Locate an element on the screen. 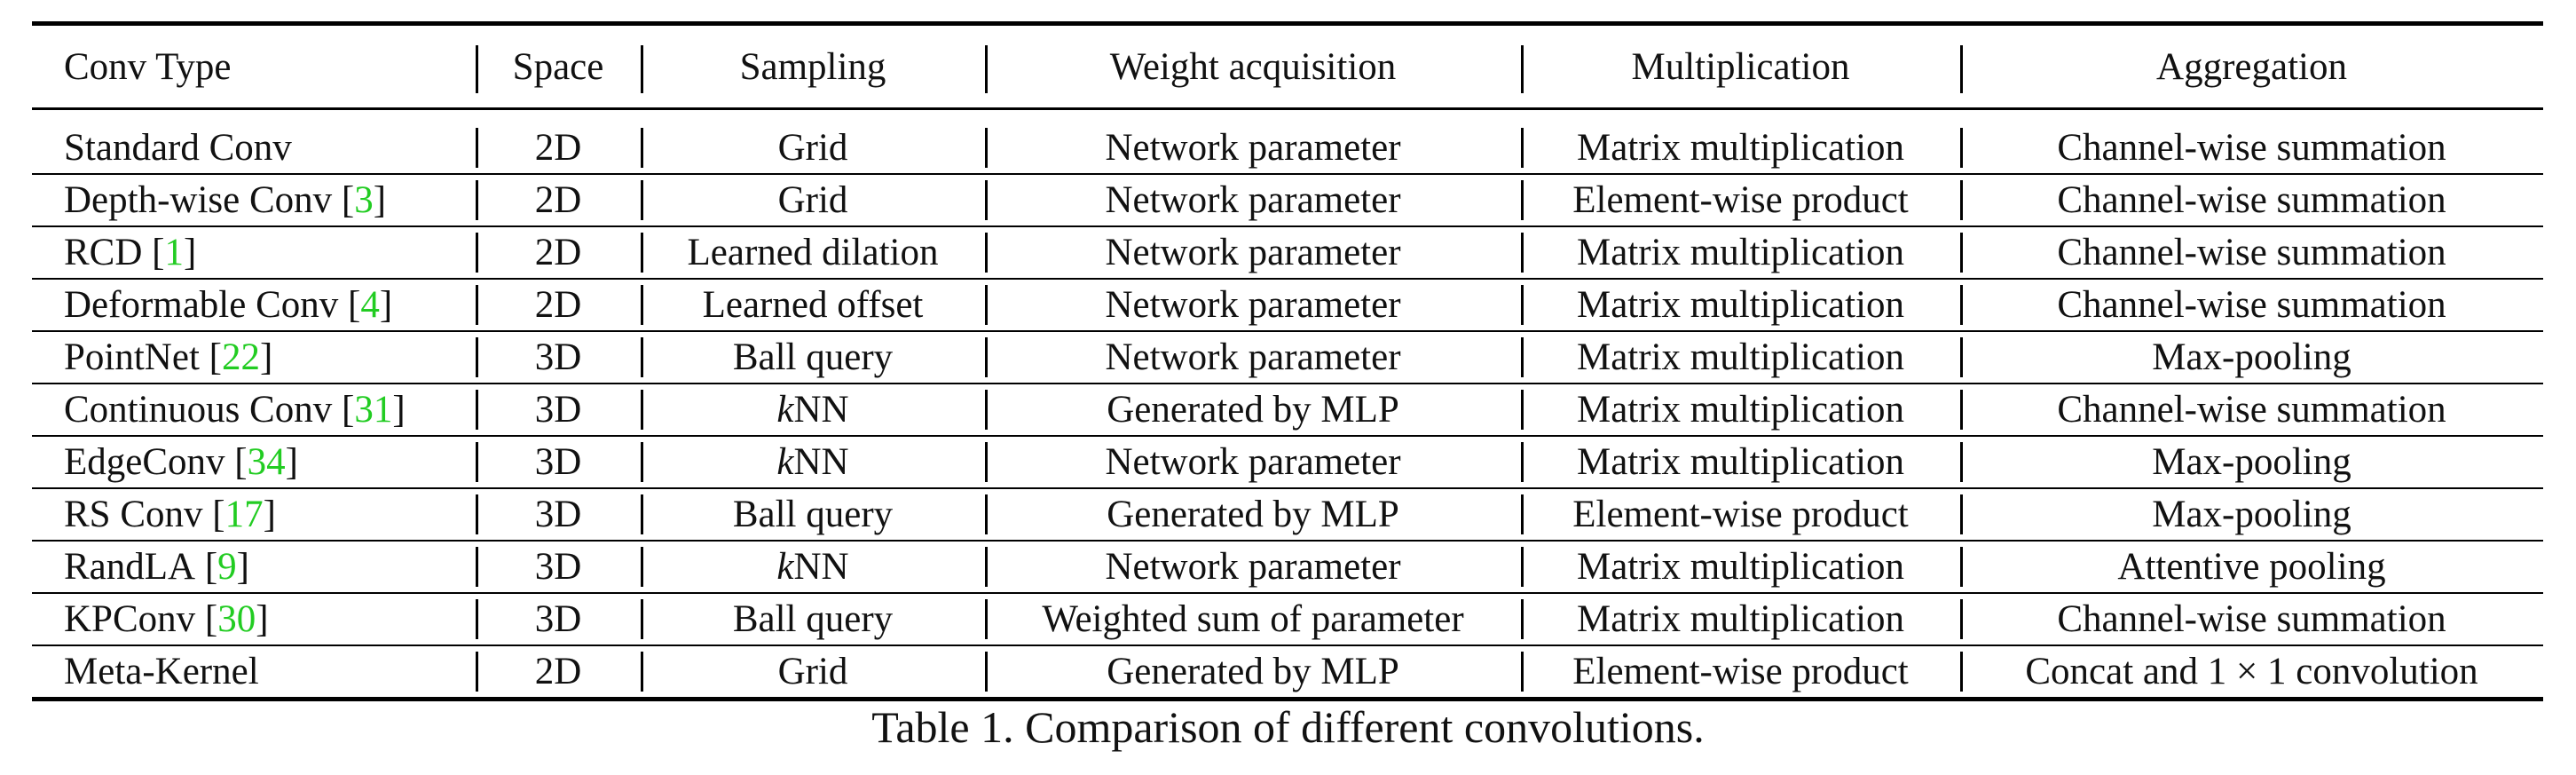 The height and width of the screenshot is (775, 2576). conv-type-cell: Continuous Conv [31] is located at coordinates (235, 410).